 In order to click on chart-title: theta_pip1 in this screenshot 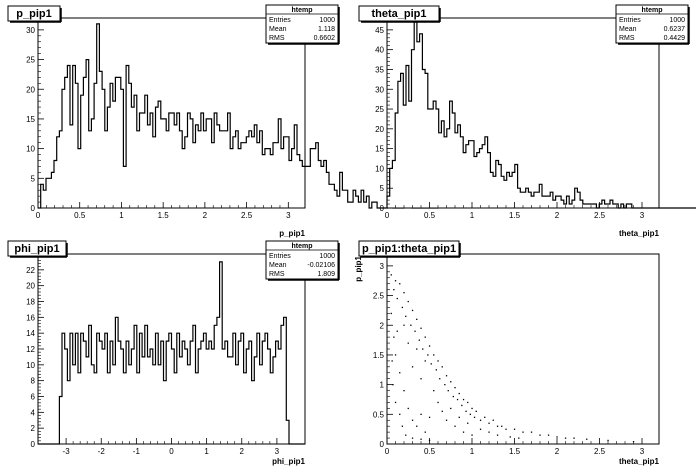, I will do `click(398, 14)`.